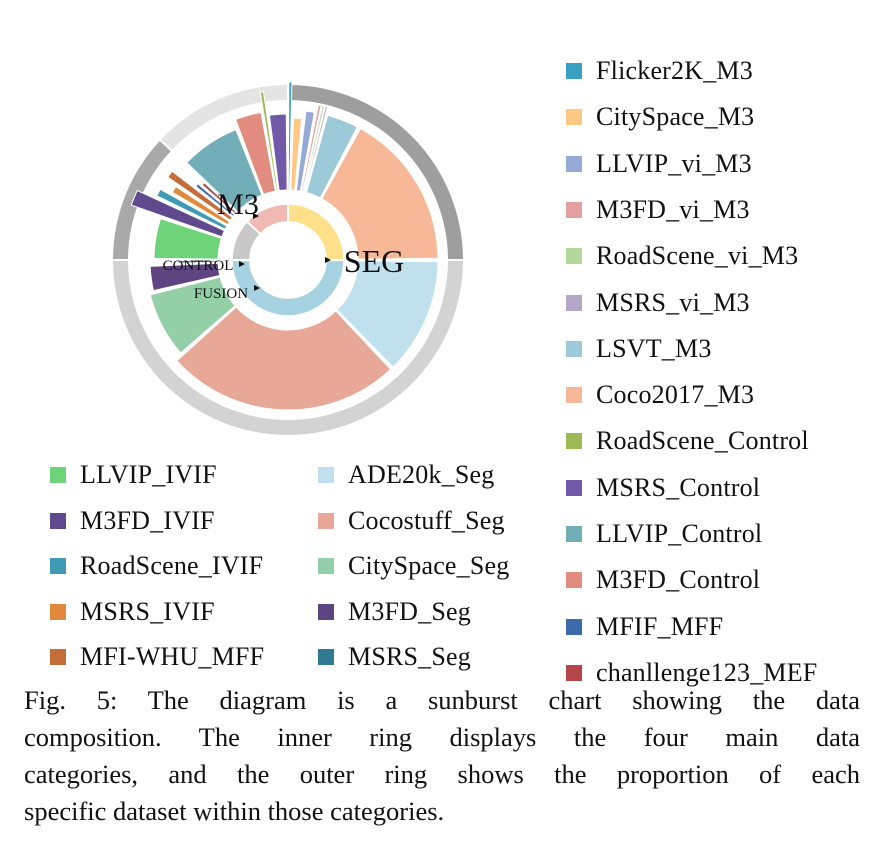 The image size is (876, 856). Describe the element at coordinates (678, 580) in the screenshot. I see `legend-label: M3FD_Control` at that location.